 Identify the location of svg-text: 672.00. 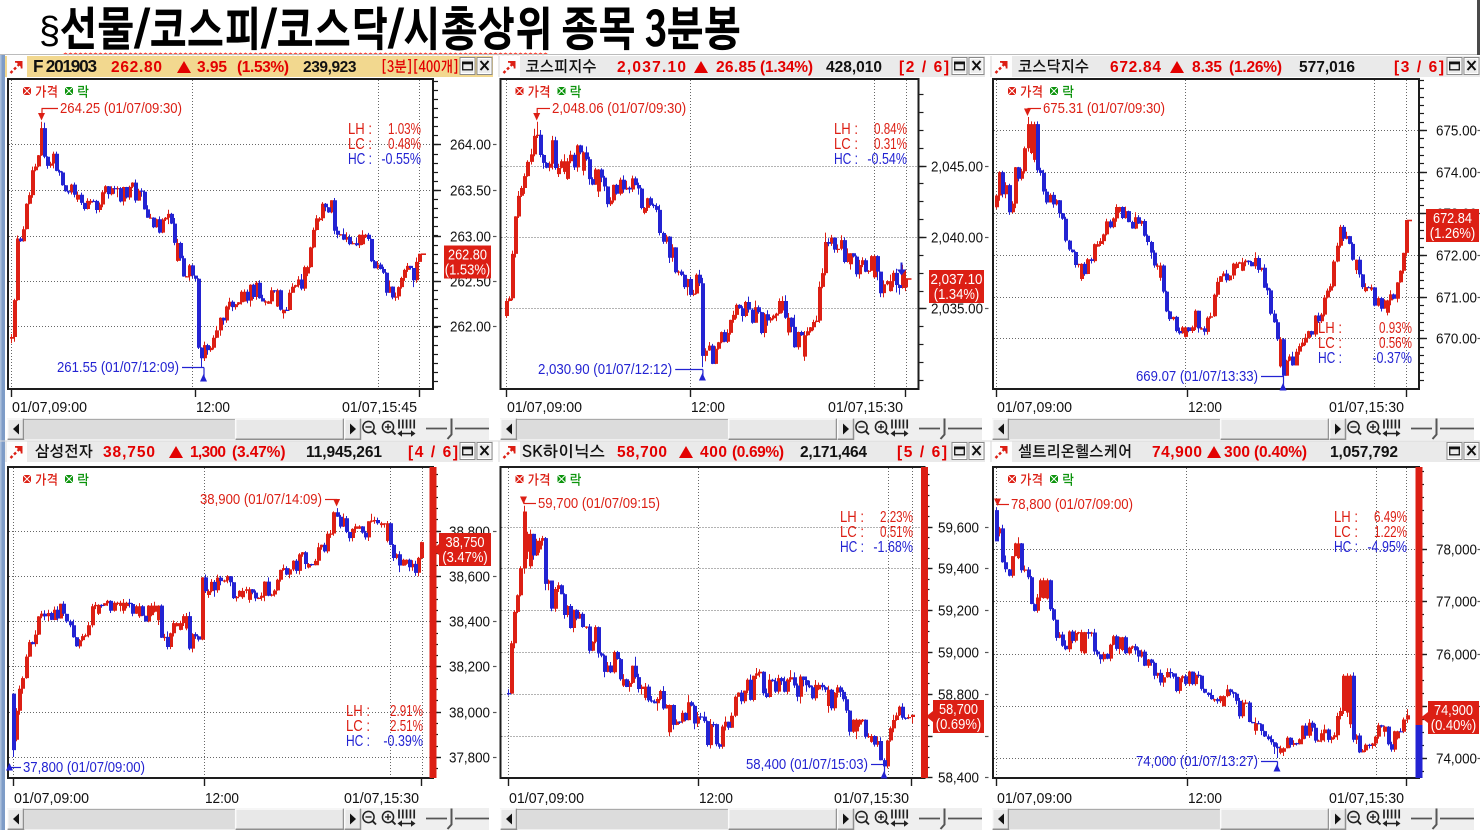
(1456, 255).